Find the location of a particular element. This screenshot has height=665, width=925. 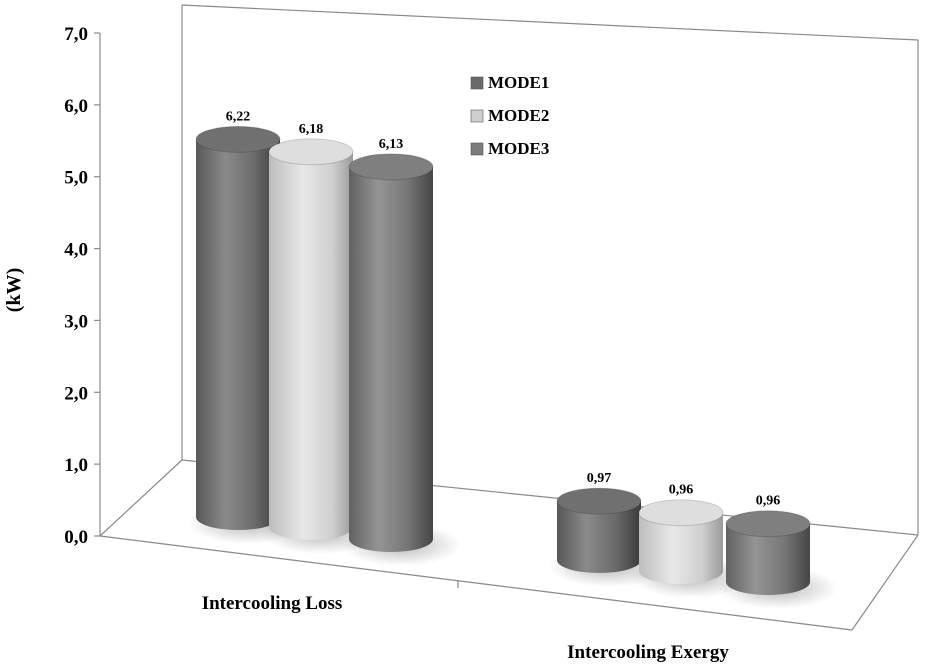

y-tick-label: 0,0 is located at coordinates (76, 537).